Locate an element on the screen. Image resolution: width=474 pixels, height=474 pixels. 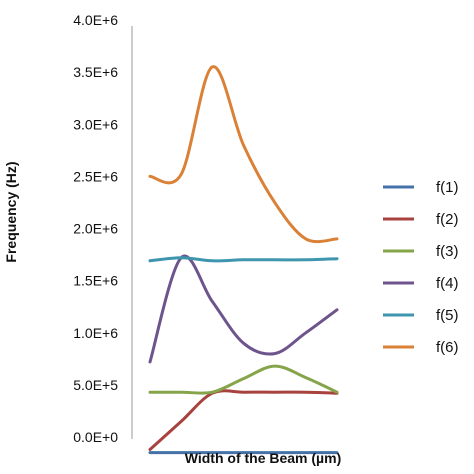
legend-label: f(6) is located at coordinates (447, 347).